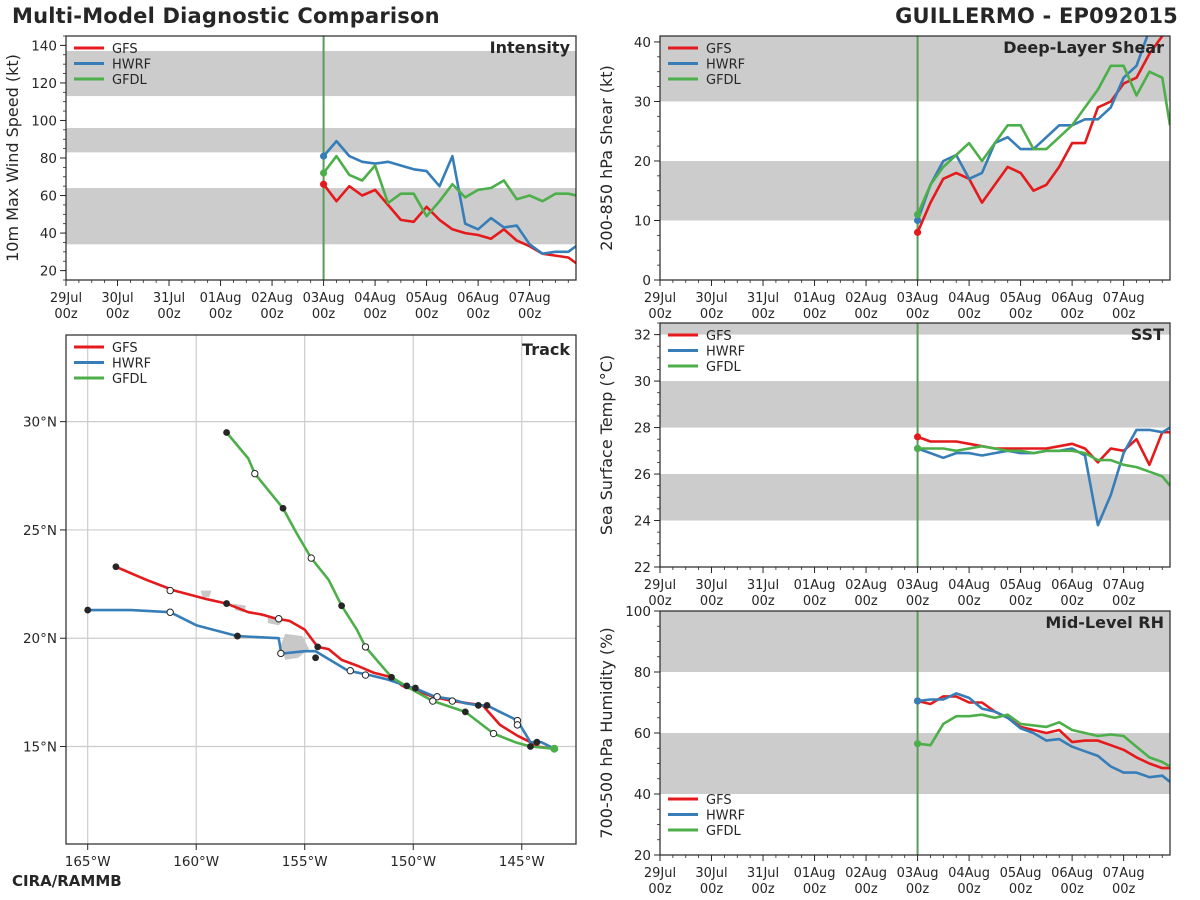 This screenshot has width=1200, height=900. What do you see at coordinates (40, 639) in the screenshot?
I see `y-tick-label: 20°N` at bounding box center [40, 639].